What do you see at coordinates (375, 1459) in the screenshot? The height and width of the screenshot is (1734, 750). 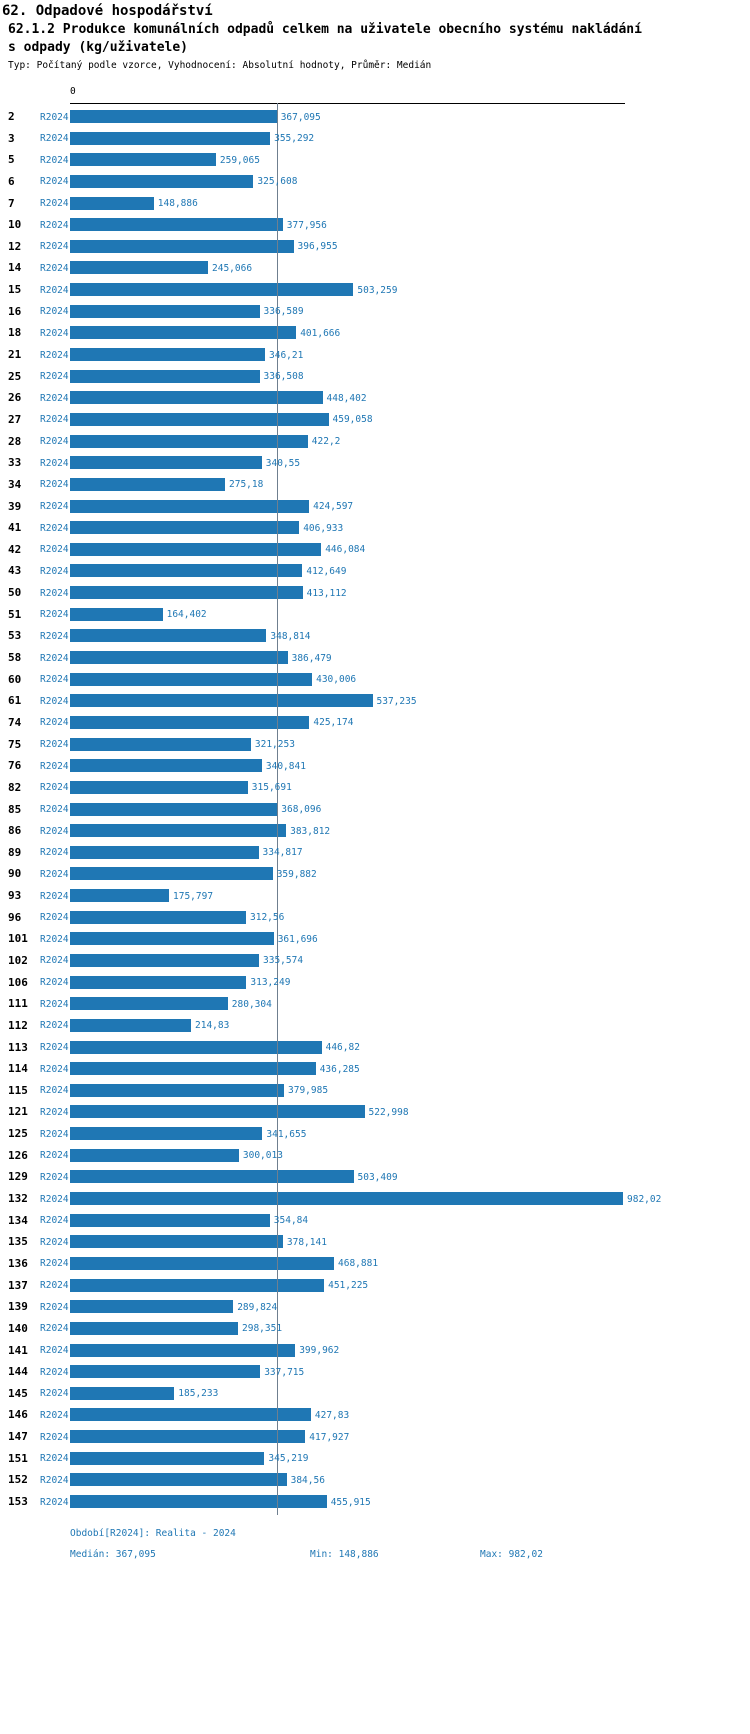 I see `chart-row: 151 R2024 345,219` at bounding box center [375, 1459].